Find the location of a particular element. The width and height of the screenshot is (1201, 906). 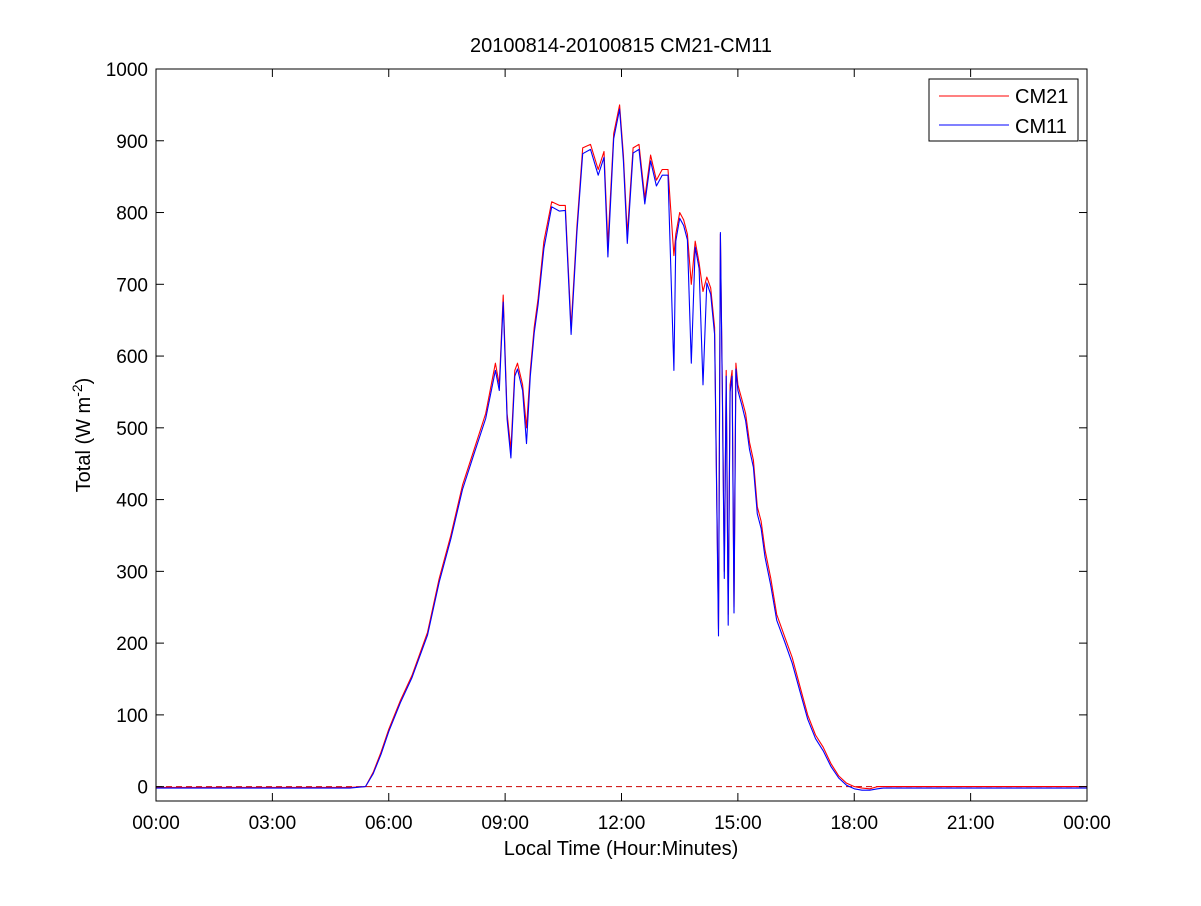

y-tick-label: 0 is located at coordinates (142, 788).